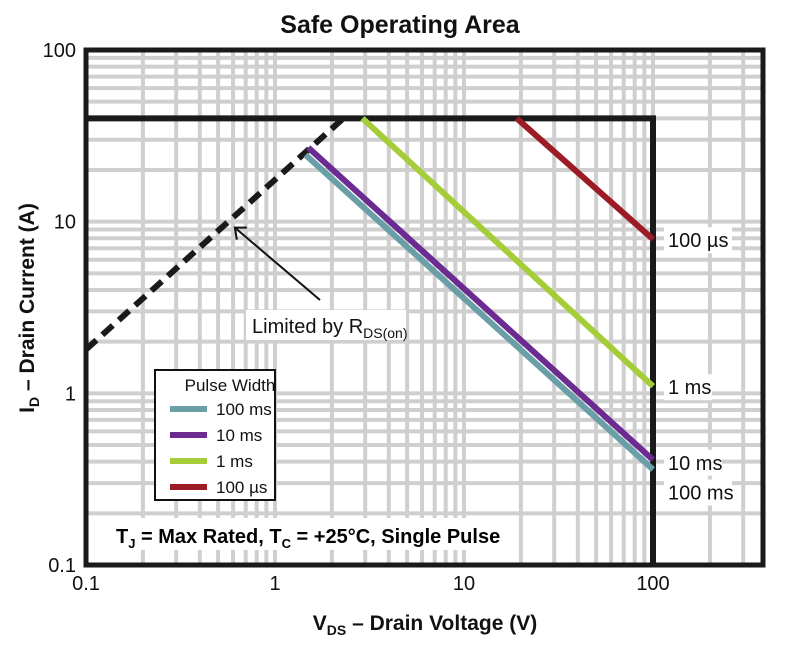  What do you see at coordinates (230, 385) in the screenshot?
I see `legend-title: Pulse Width` at bounding box center [230, 385].